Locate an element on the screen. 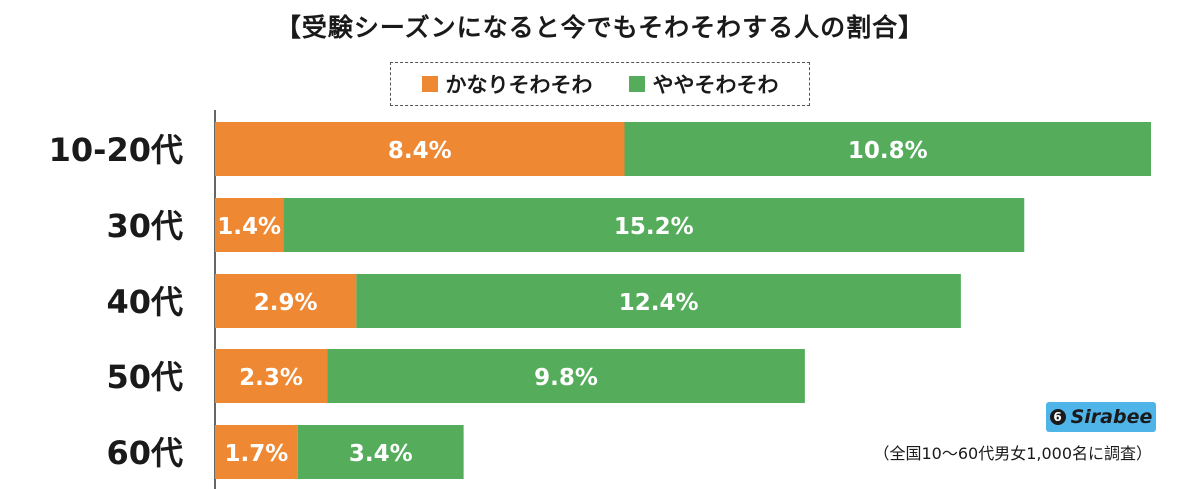  legend-swatch-mild is located at coordinates (636, 84).